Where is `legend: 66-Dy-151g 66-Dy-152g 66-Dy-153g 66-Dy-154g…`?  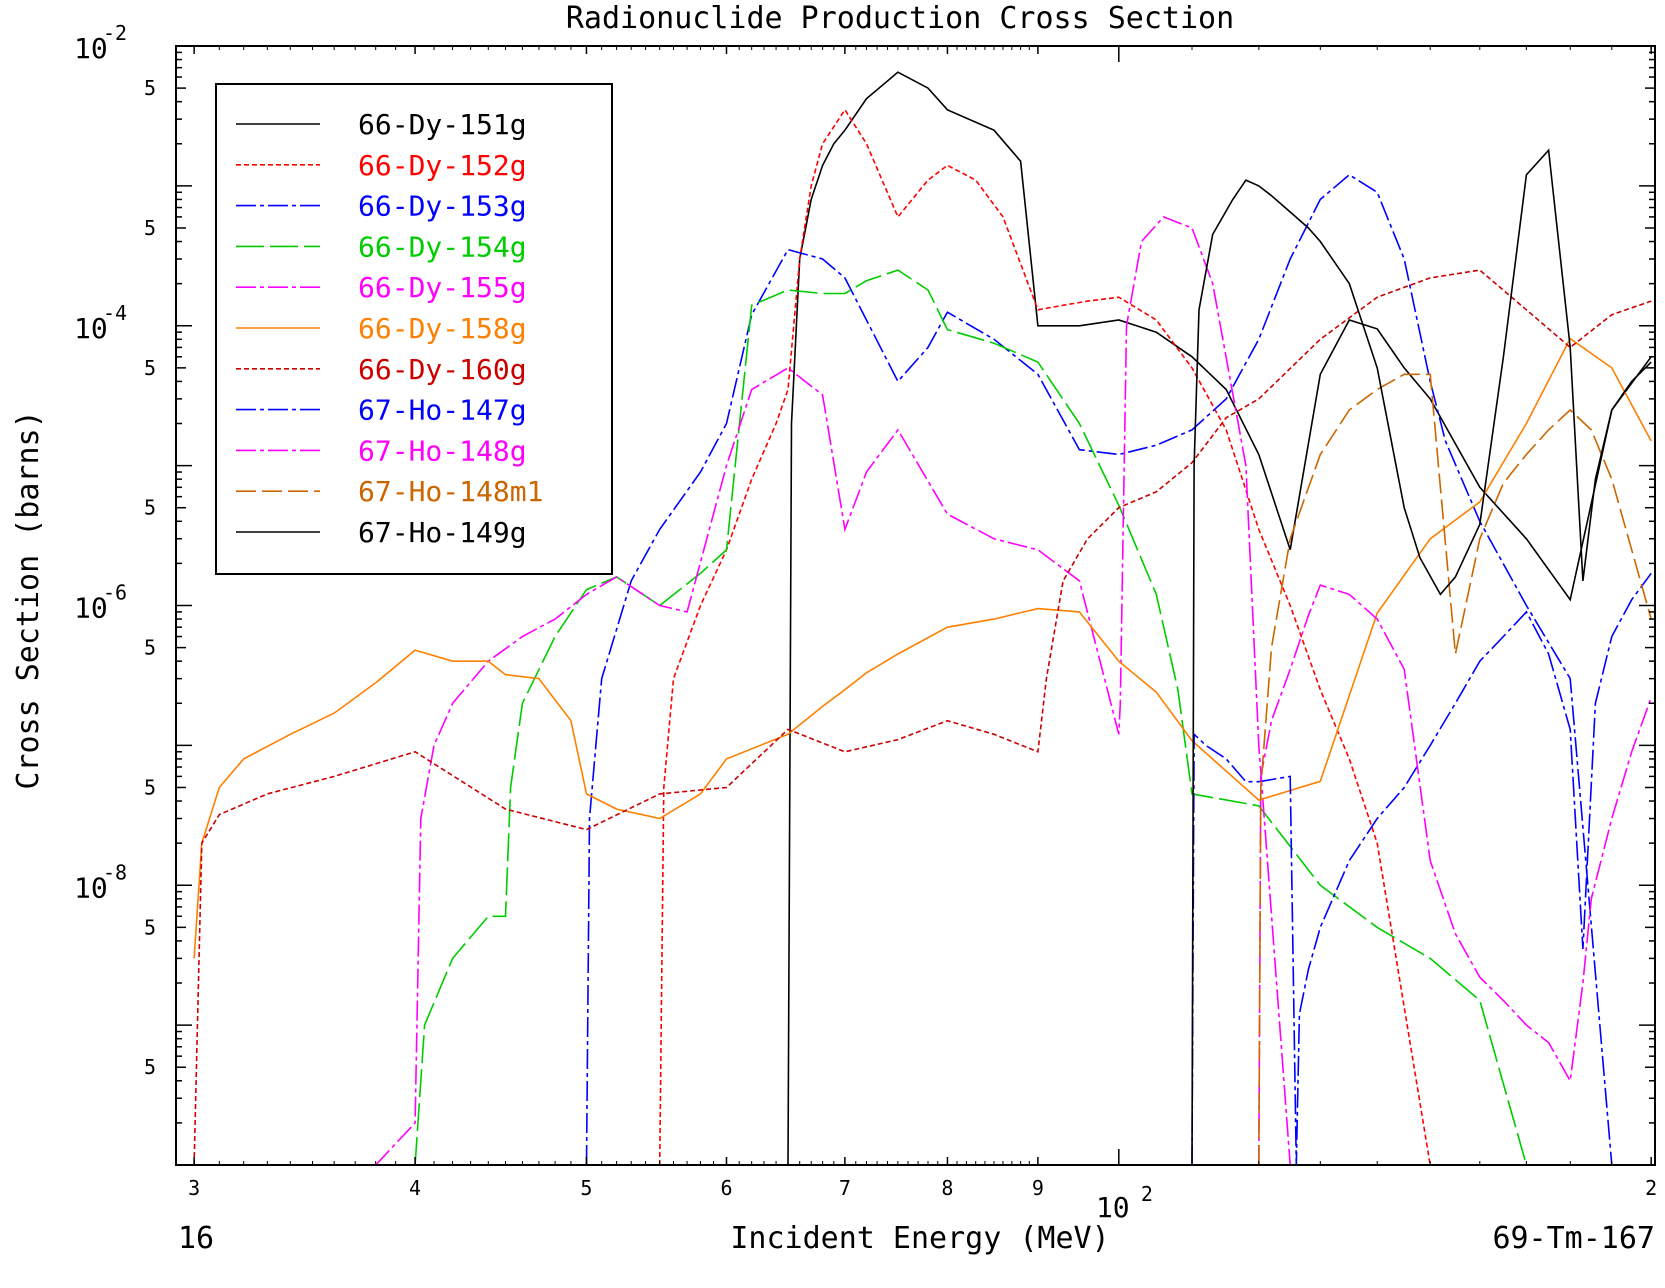 legend: 66-Dy-151g 66-Dy-152g 66-Dy-153g 66-Dy-154g… is located at coordinates (414, 329).